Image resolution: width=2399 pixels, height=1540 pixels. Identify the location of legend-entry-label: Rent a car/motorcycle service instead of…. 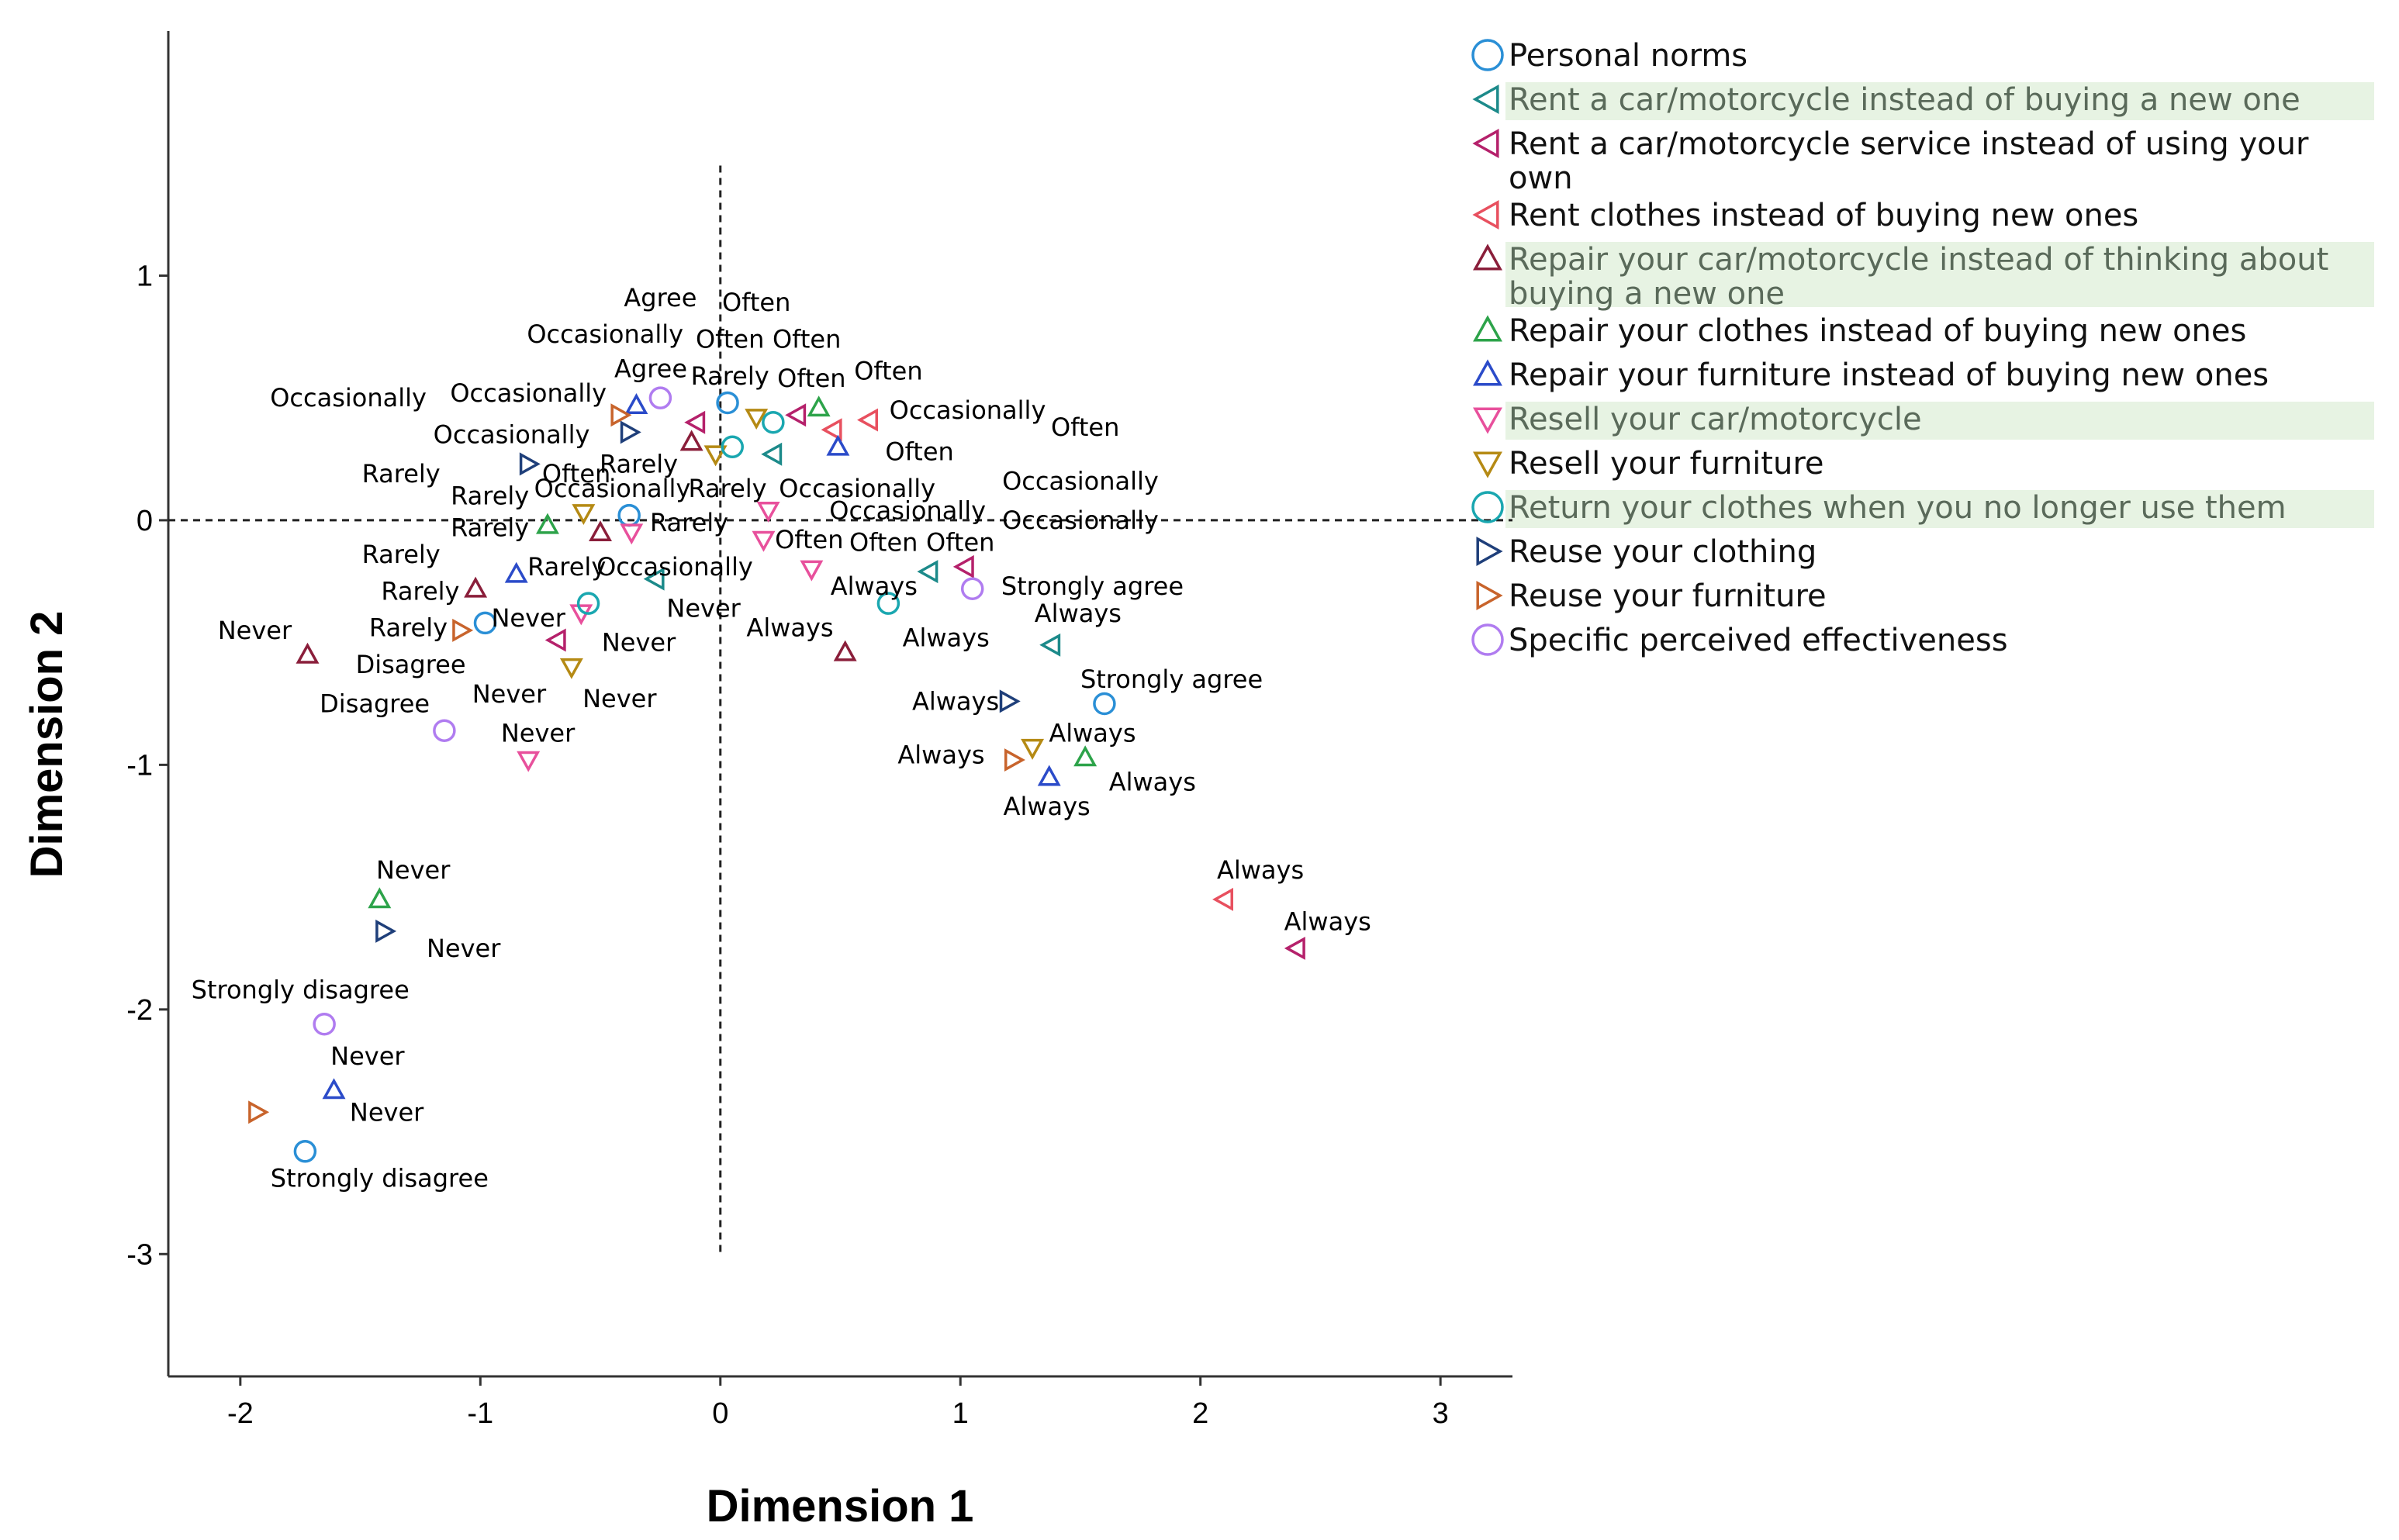
(1909, 144).